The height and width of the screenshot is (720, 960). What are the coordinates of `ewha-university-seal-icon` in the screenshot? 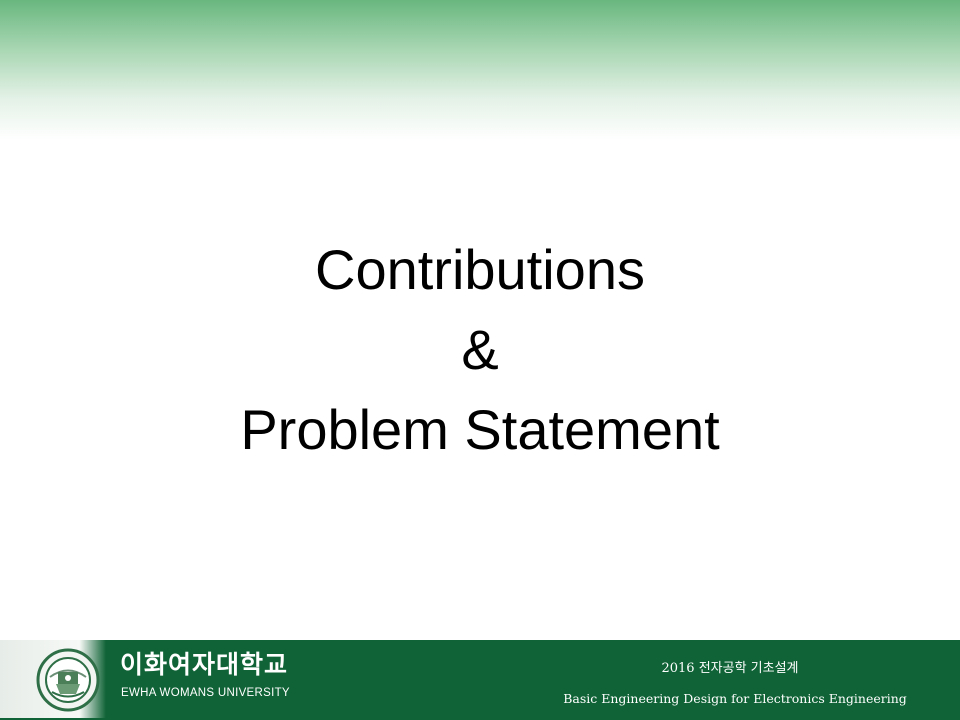 It's located at (68, 680).